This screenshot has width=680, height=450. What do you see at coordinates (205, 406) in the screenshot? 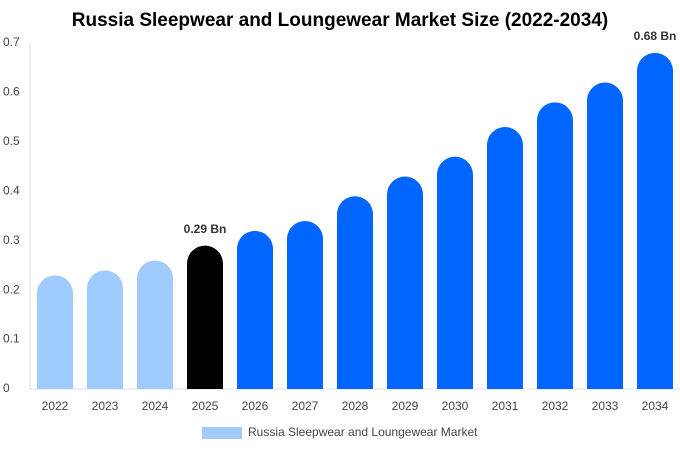
I see `x-tick-label: 2025` at bounding box center [205, 406].